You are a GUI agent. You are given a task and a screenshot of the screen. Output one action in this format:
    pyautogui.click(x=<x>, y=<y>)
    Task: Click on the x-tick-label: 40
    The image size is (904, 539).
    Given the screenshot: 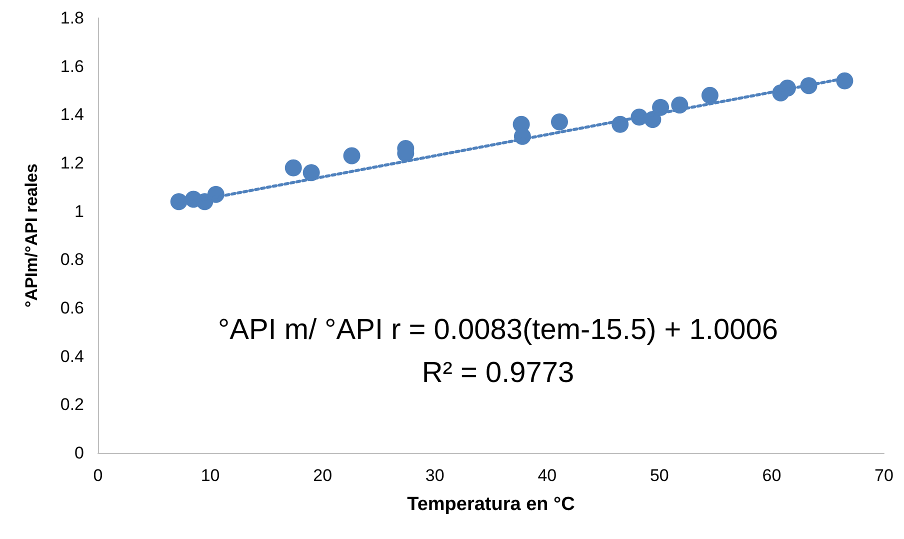 What is the action you would take?
    pyautogui.click(x=547, y=475)
    